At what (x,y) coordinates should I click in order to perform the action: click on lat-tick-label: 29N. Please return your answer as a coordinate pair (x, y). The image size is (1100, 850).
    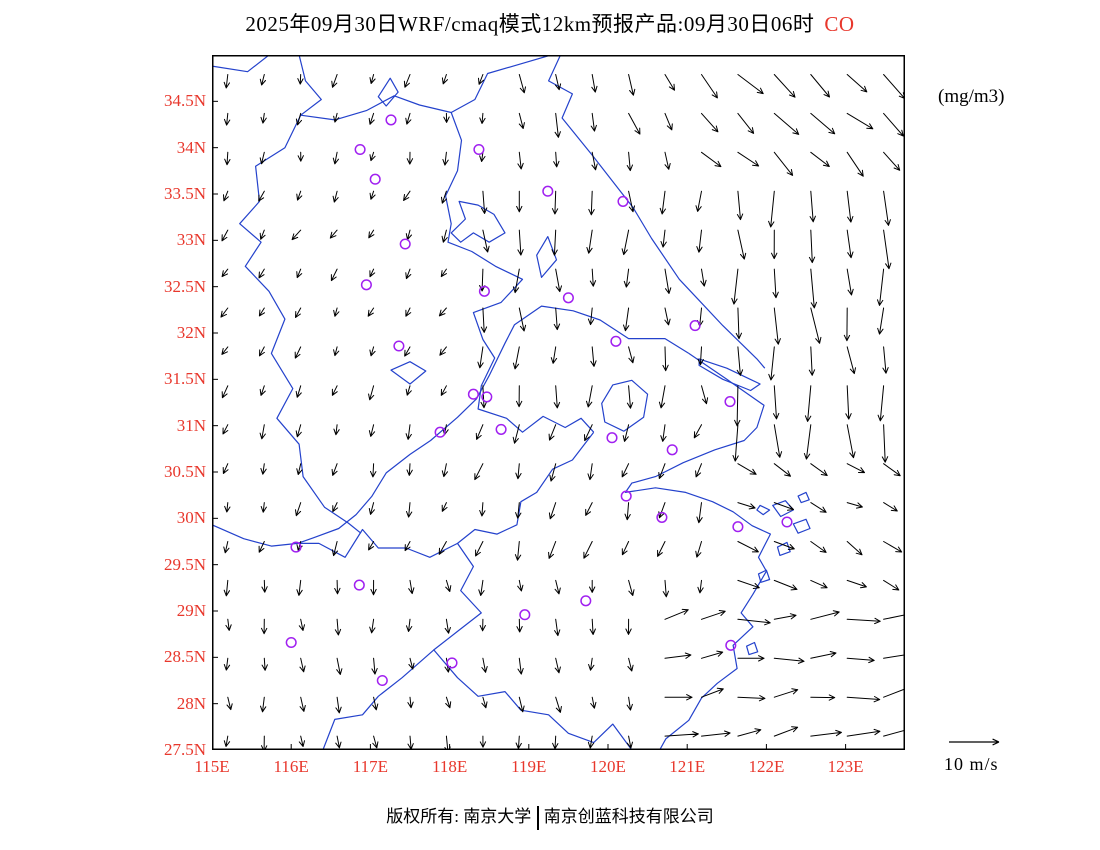
    Looking at the image, I should click on (191, 610).